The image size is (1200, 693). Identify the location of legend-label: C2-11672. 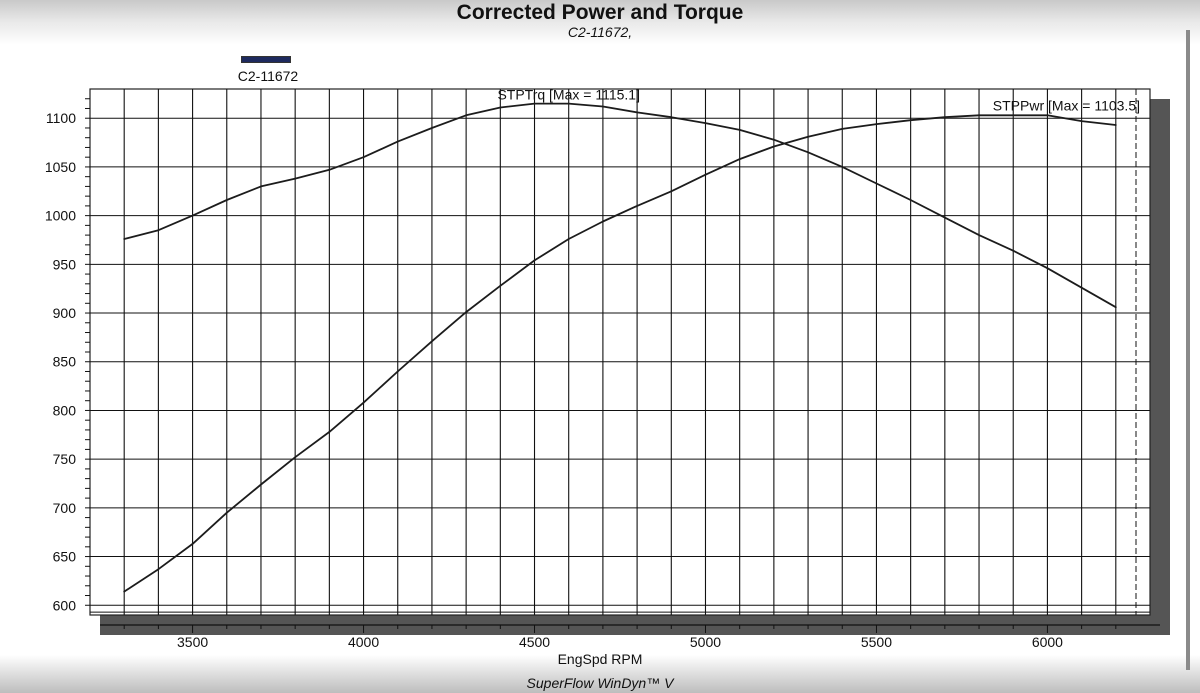
(268, 76).